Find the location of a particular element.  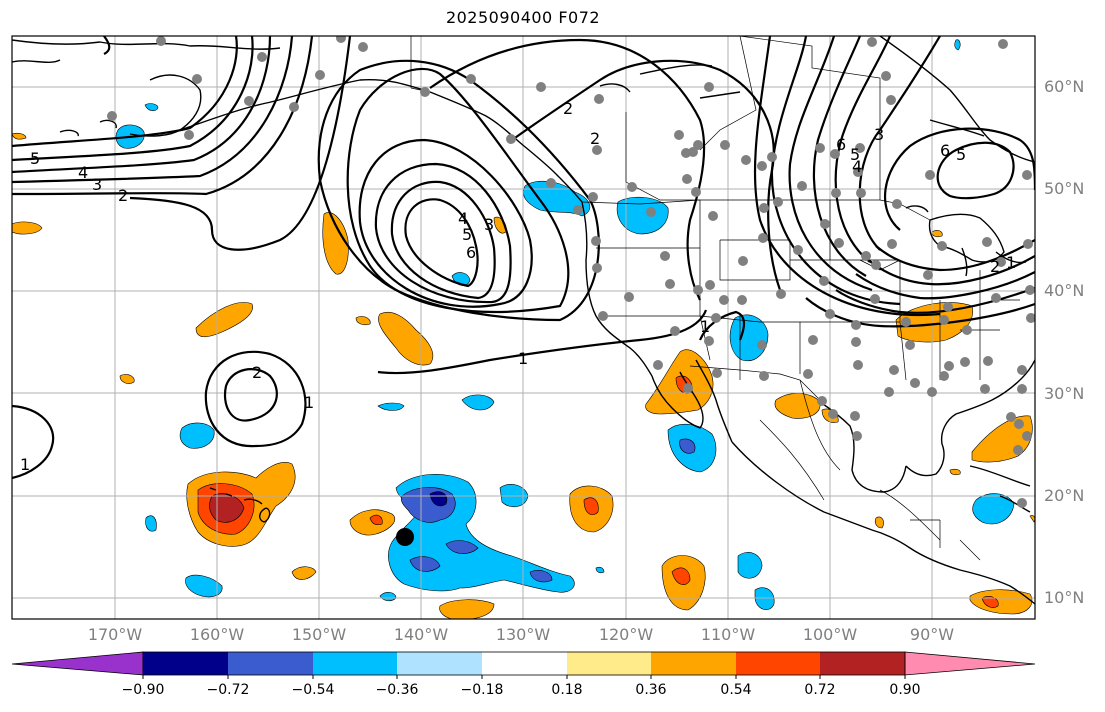

lon-label: 90°W is located at coordinates (932, 634).